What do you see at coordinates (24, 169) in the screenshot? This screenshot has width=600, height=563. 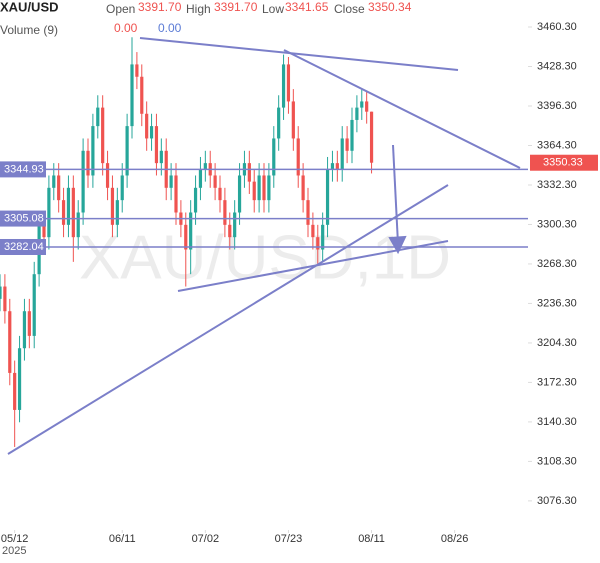 I see `level-label: 3344.93` at bounding box center [24, 169].